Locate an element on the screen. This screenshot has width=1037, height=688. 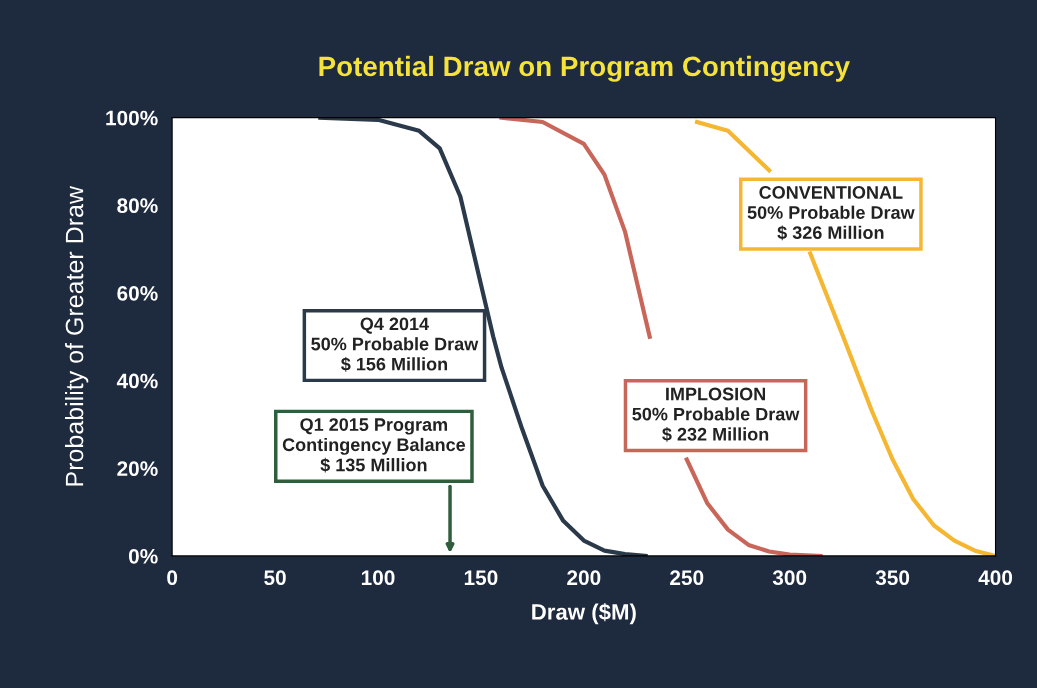
y-axis-title: Probability of Greater Draw is located at coordinates (77, 335).